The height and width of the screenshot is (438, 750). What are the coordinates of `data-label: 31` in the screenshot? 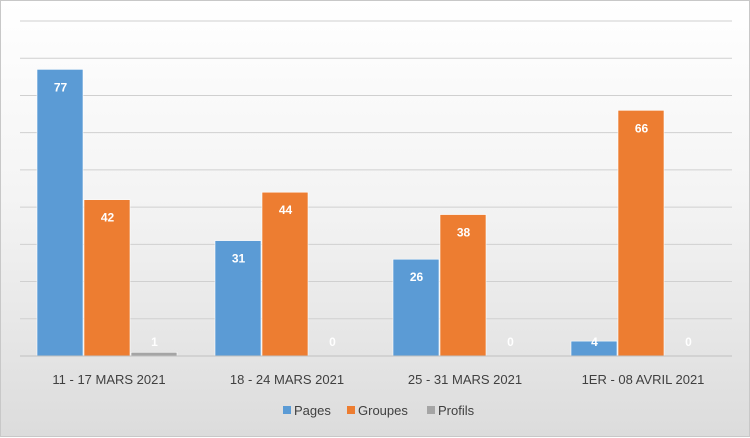 It's located at (239, 259).